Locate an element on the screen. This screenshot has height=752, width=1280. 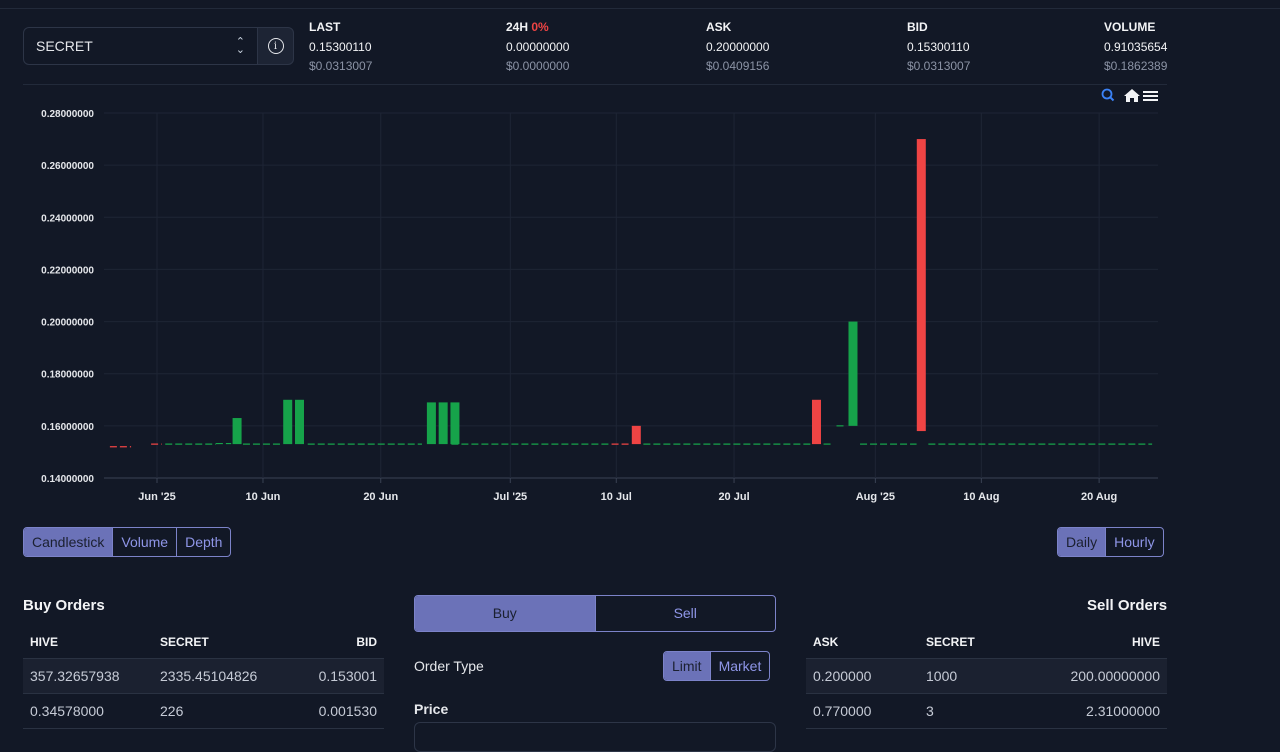
info-button: i is located at coordinates (275, 46).